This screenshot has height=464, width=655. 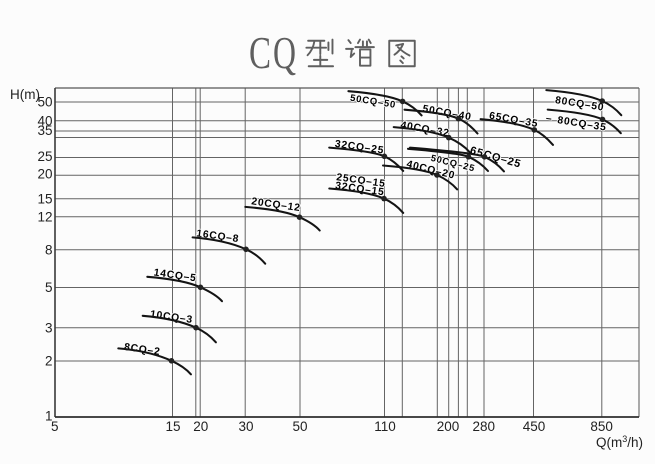 I want to click on svg-text: H(m), so click(x=25, y=94).